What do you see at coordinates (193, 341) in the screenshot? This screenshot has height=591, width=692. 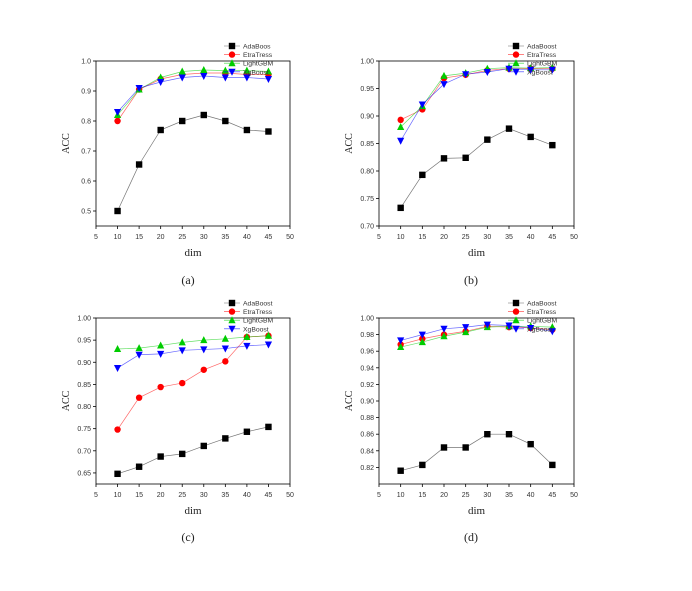 I see `series-lightgbm` at bounding box center [193, 341].